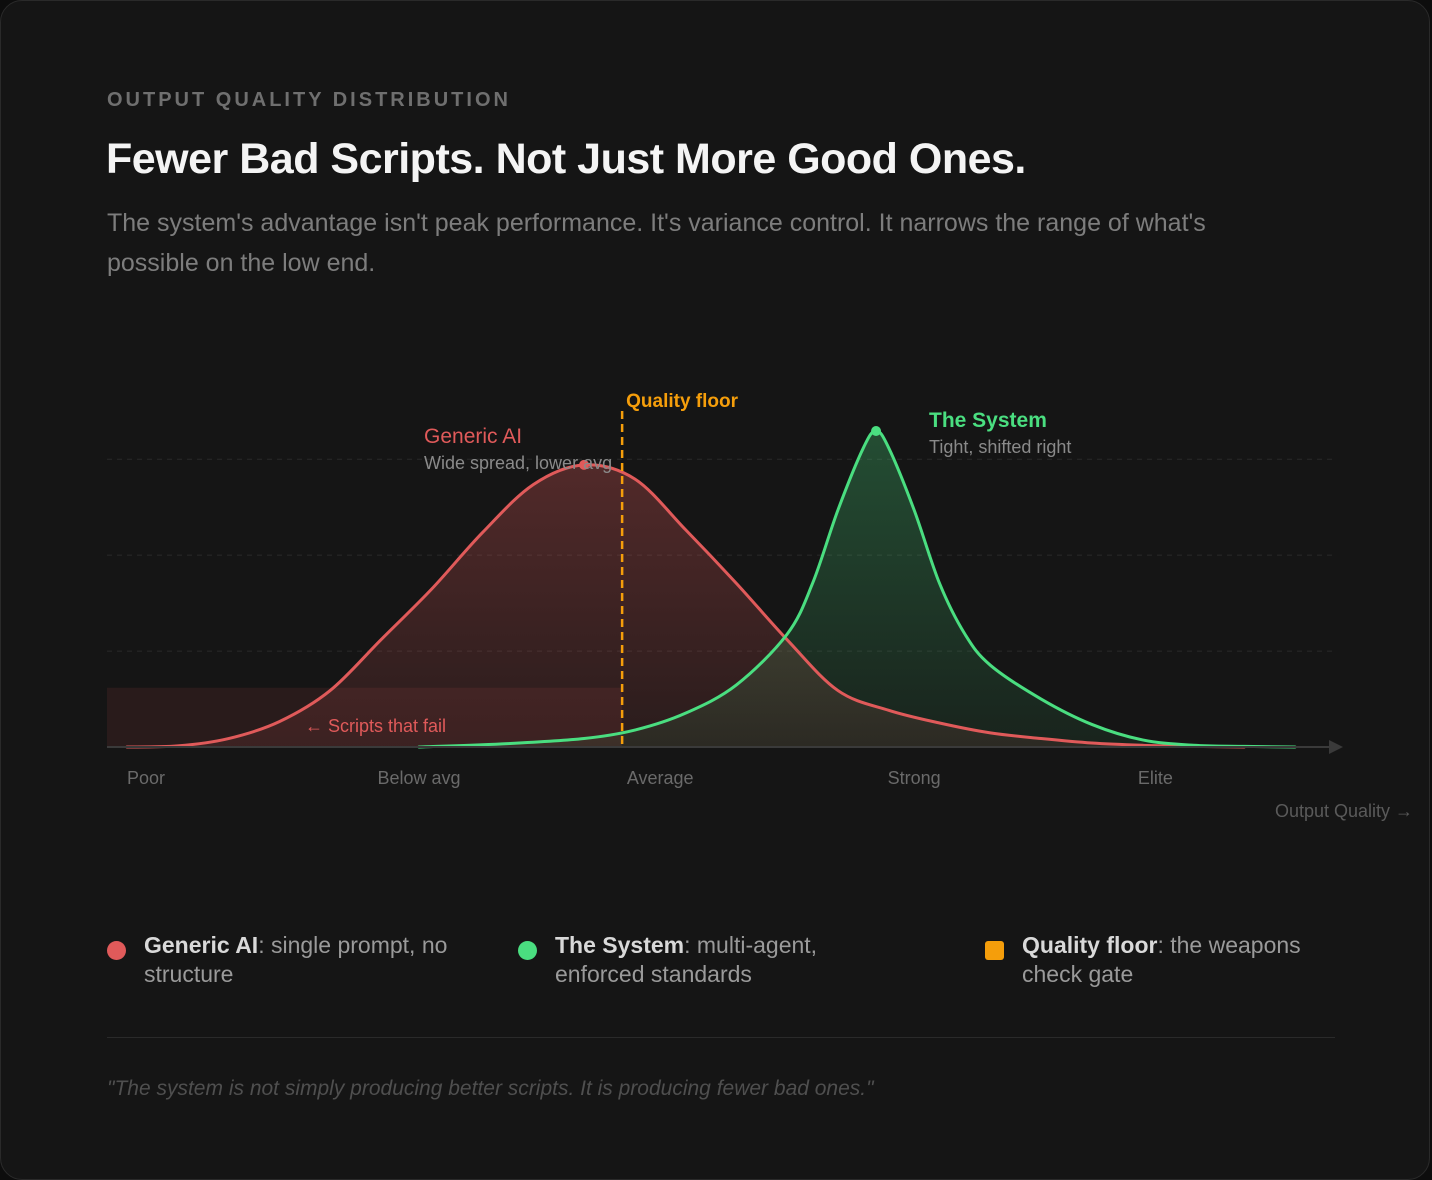 Image resolution: width=1432 pixels, height=1180 pixels. What do you see at coordinates (309, 100) in the screenshot?
I see `eyebrow-label: OUTPUT QUALITY DISTRIBUTION` at bounding box center [309, 100].